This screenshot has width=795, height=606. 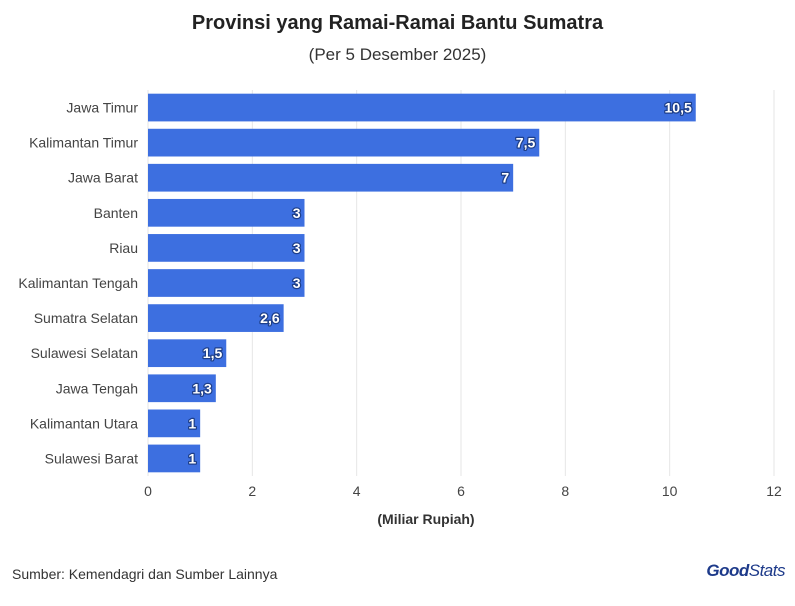 What do you see at coordinates (123, 248) in the screenshot?
I see `category-label: Riau` at bounding box center [123, 248].